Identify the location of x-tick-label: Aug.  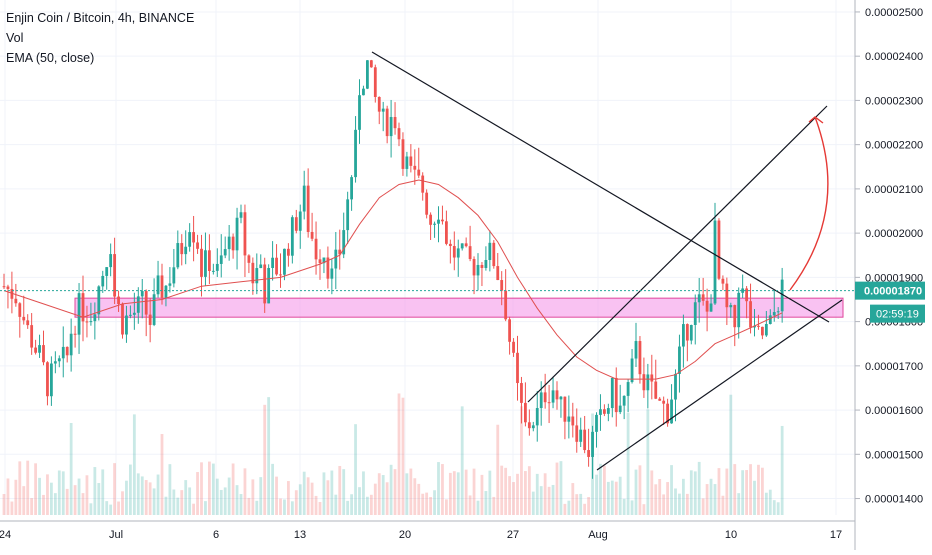
(598, 535).